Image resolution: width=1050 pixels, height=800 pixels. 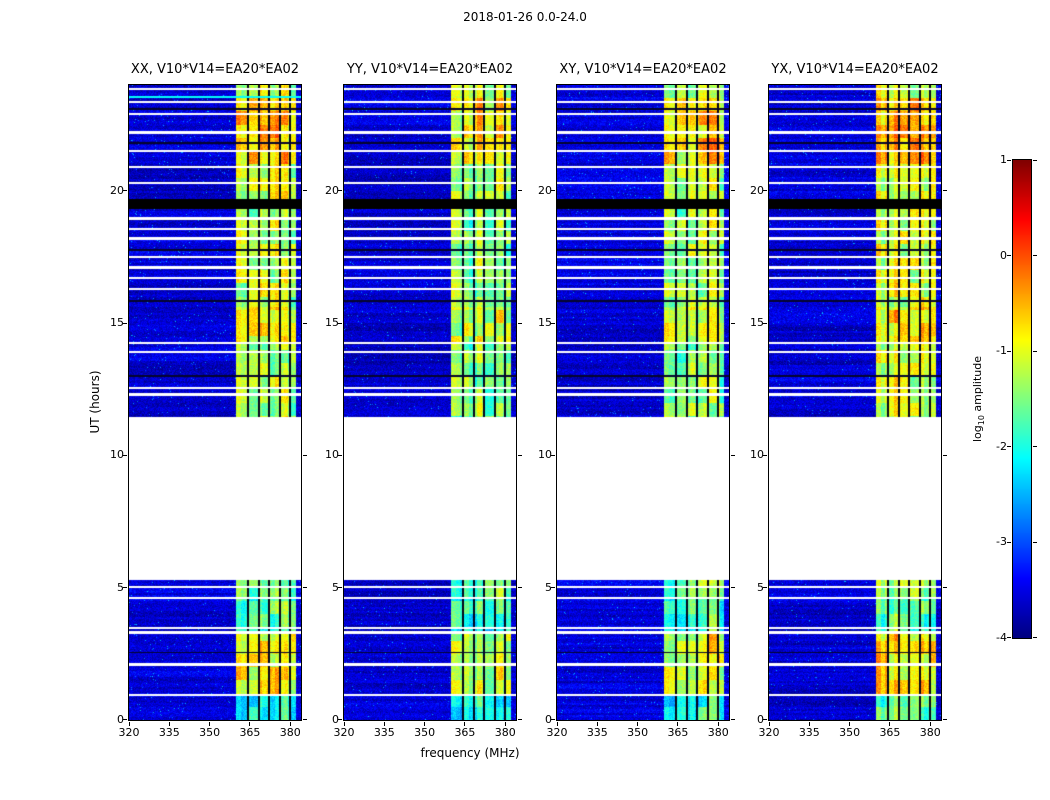 What do you see at coordinates (1001, 446) in the screenshot?
I see `colorbar-tick-label: -2` at bounding box center [1001, 446].